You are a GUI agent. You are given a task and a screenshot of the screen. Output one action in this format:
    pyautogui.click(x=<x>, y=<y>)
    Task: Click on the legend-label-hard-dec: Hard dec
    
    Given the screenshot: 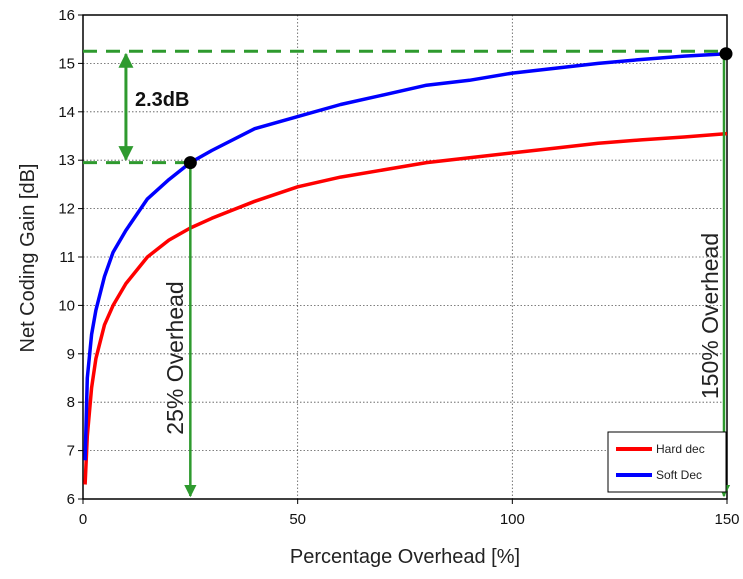 What is the action you would take?
    pyautogui.click(x=680, y=449)
    